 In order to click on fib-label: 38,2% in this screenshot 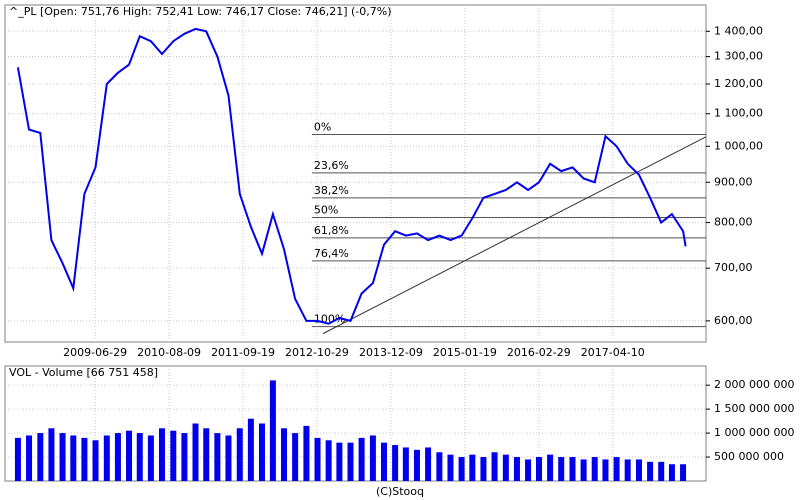, I will do `click(331, 190)`.